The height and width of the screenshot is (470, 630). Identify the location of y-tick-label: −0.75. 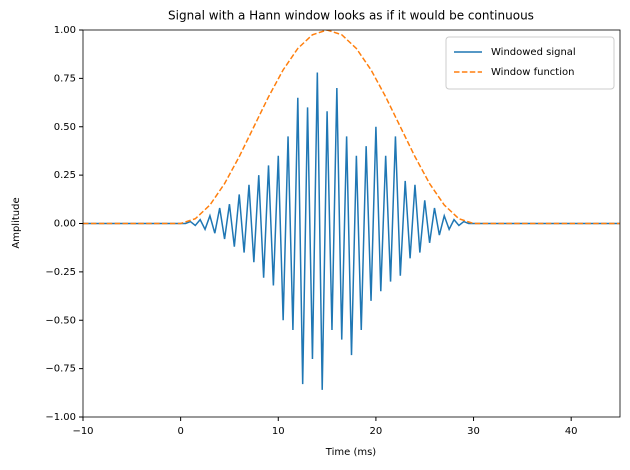
(60, 369).